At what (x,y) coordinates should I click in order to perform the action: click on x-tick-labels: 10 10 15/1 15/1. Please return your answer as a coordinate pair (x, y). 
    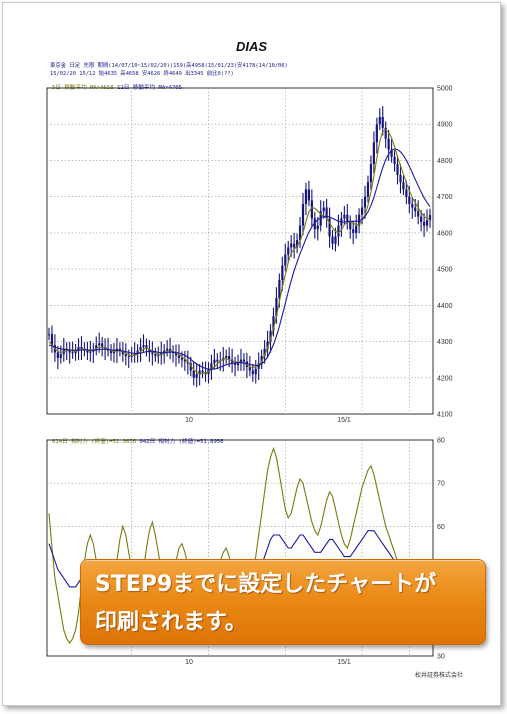
    Looking at the image, I should click on (268, 541).